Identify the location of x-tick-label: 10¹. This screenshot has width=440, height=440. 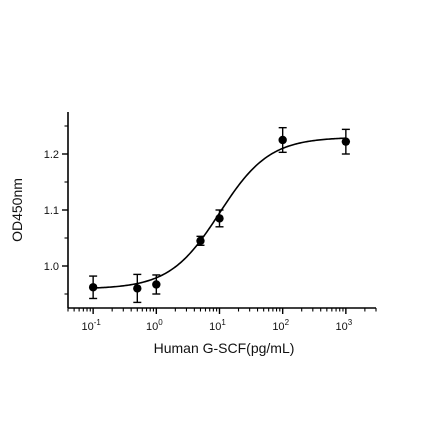
(217, 325).